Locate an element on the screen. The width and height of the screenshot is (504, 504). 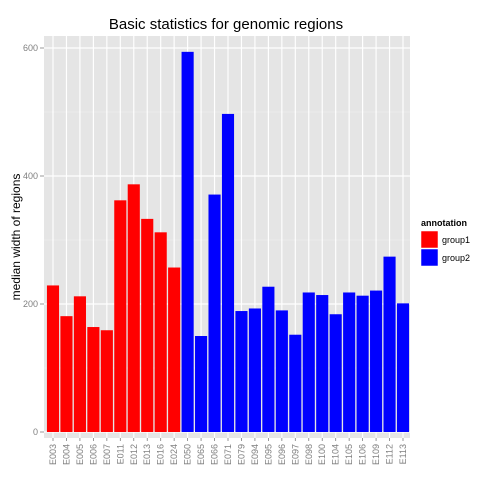
legend-swatch-group2 is located at coordinates (429, 257).